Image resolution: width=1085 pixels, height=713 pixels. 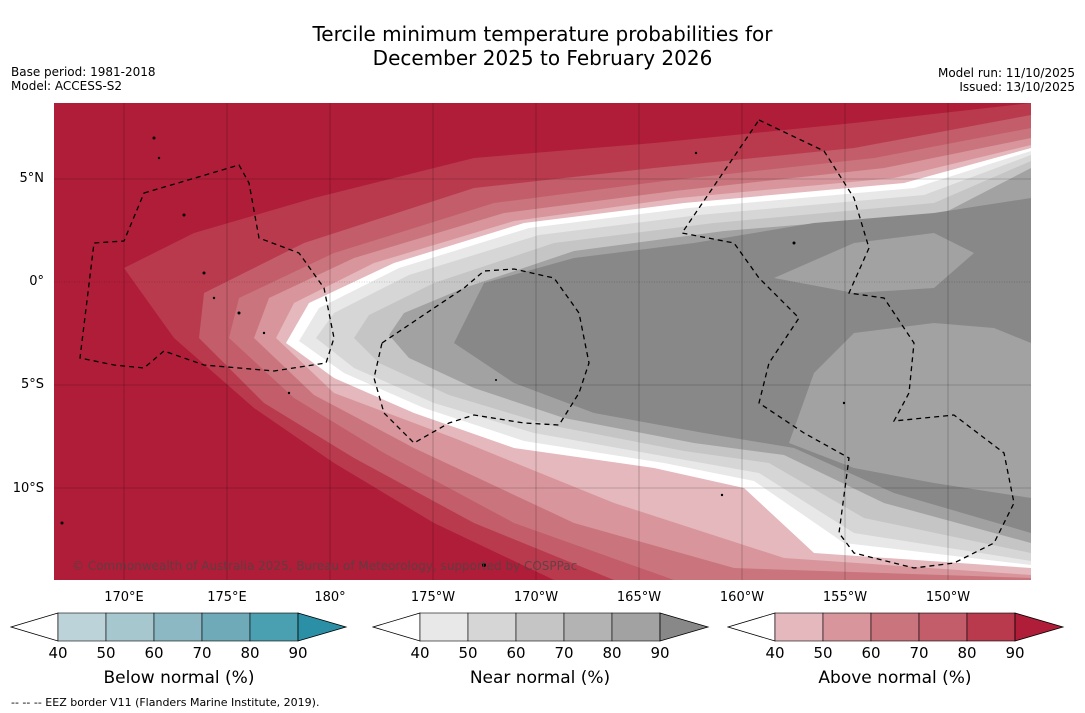 I want to click on below-tick-40: 40, so click(x=58, y=653).